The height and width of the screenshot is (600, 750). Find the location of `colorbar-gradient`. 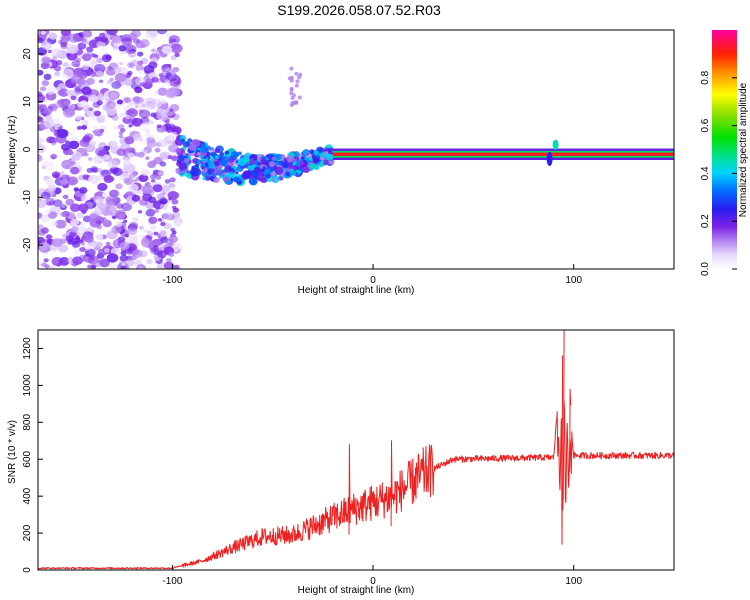

colorbar-gradient is located at coordinates (724, 149).